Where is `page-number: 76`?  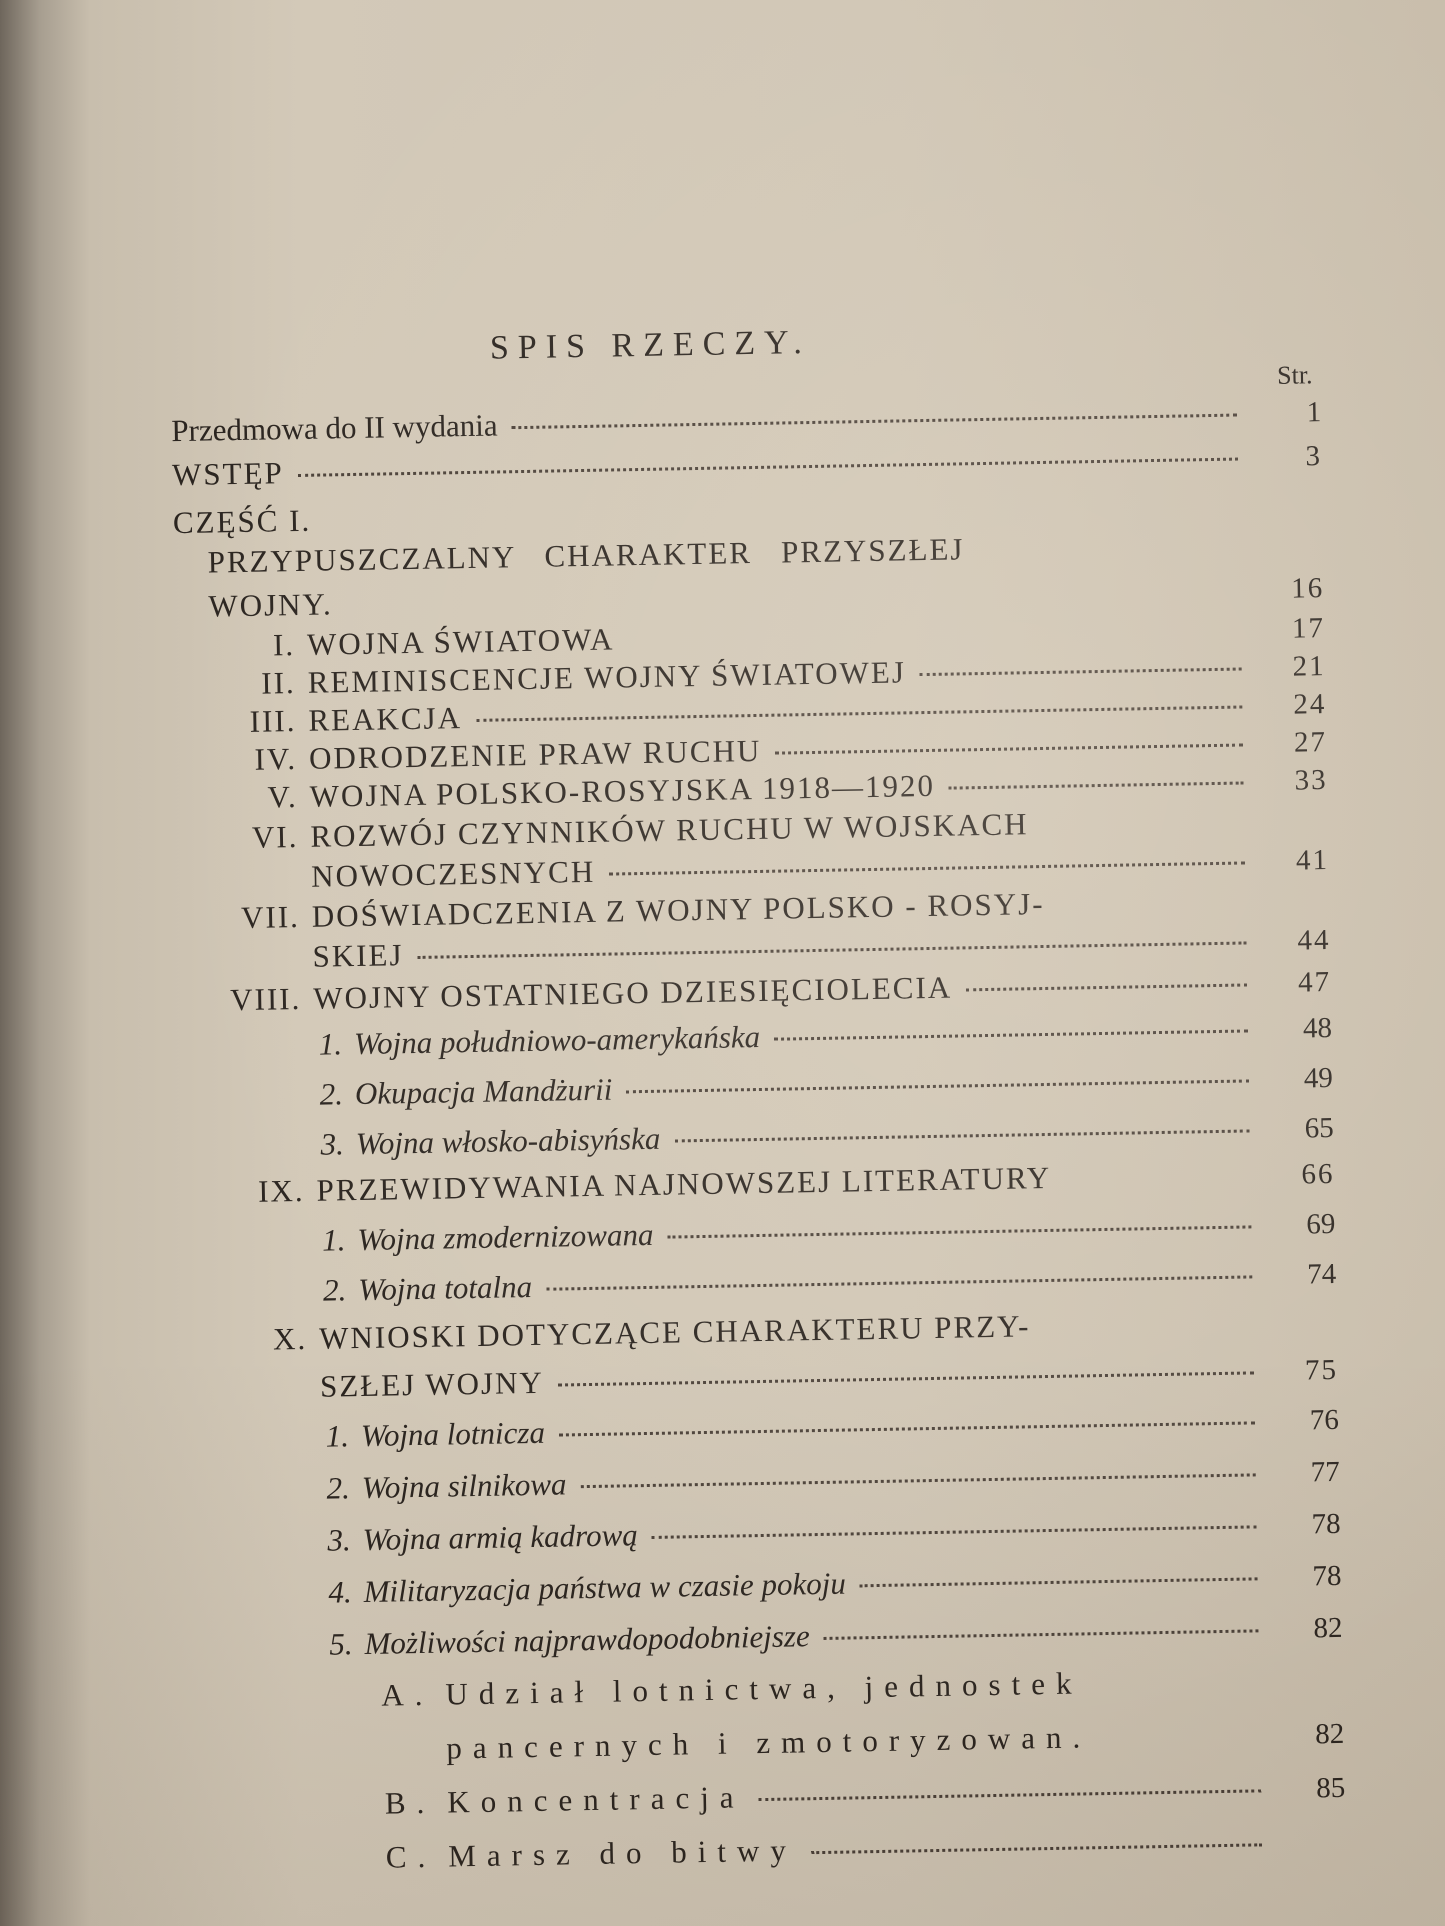 page-number: 76 is located at coordinates (1324, 1420).